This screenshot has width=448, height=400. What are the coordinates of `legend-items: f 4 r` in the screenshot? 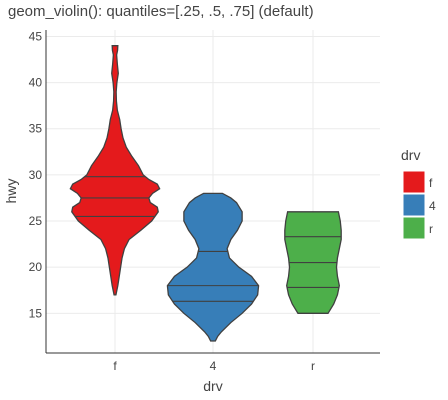 It's located at (419, 205).